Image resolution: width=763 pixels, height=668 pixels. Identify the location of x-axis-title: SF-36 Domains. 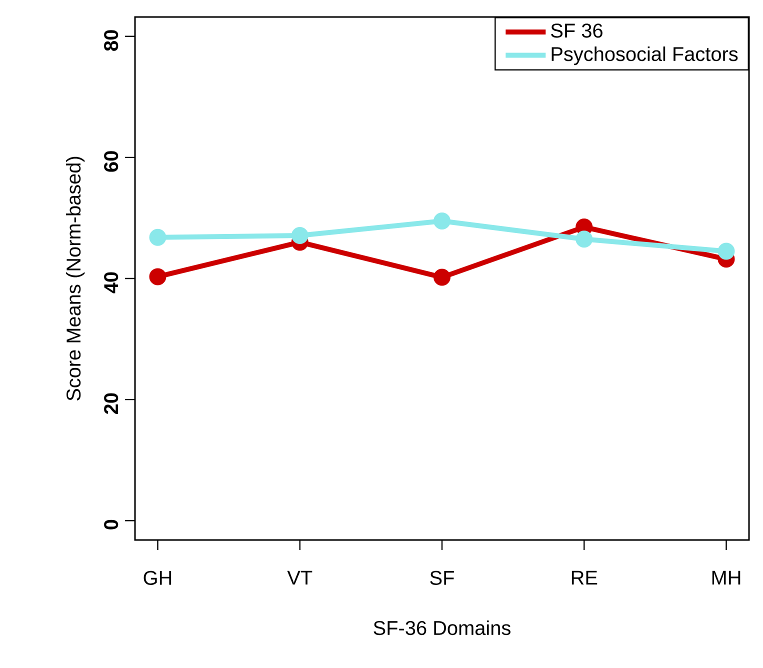
(442, 628).